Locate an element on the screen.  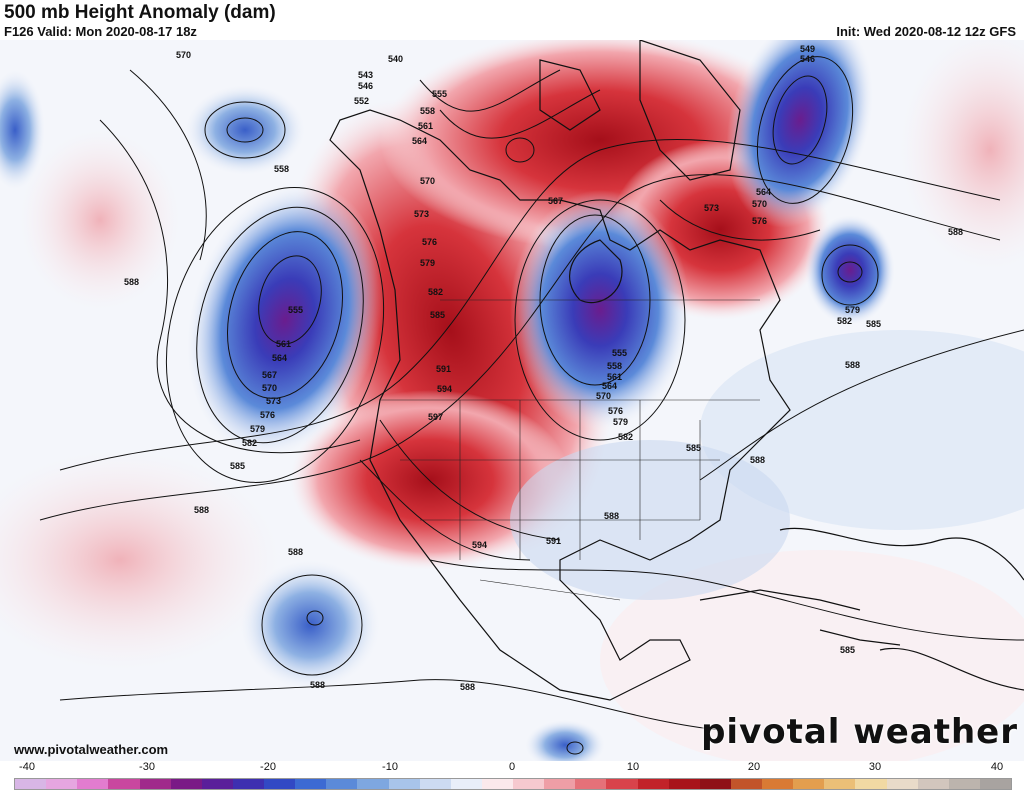
colorbar-tick: 30 is located at coordinates (875, 767).